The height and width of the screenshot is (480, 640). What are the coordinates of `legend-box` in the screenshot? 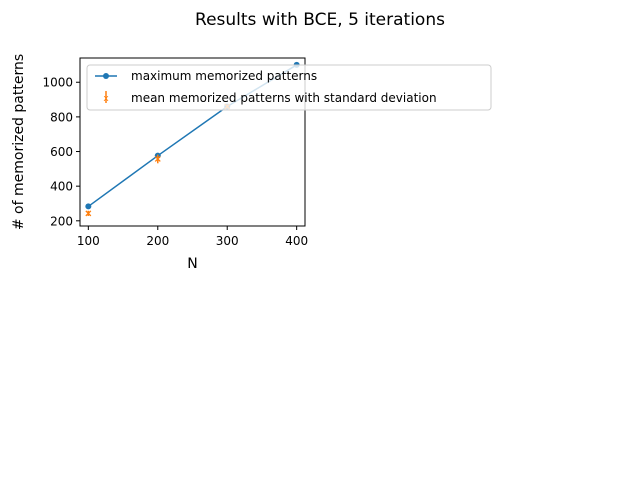 It's located at (289, 87).